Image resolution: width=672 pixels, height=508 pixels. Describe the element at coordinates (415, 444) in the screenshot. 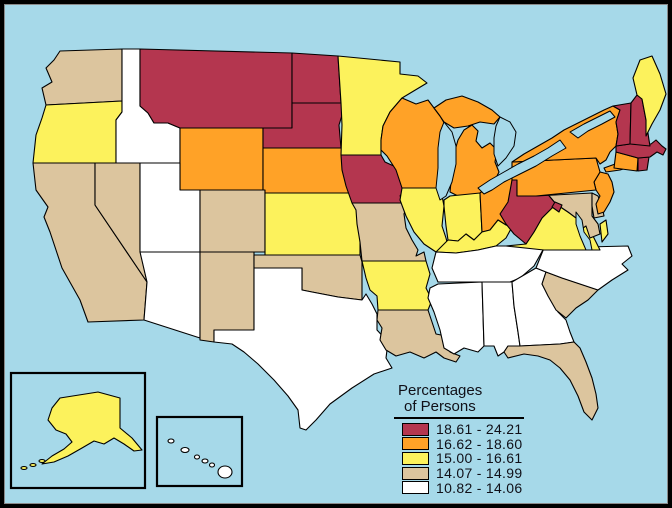

I see `legend-swatch-class2` at that location.